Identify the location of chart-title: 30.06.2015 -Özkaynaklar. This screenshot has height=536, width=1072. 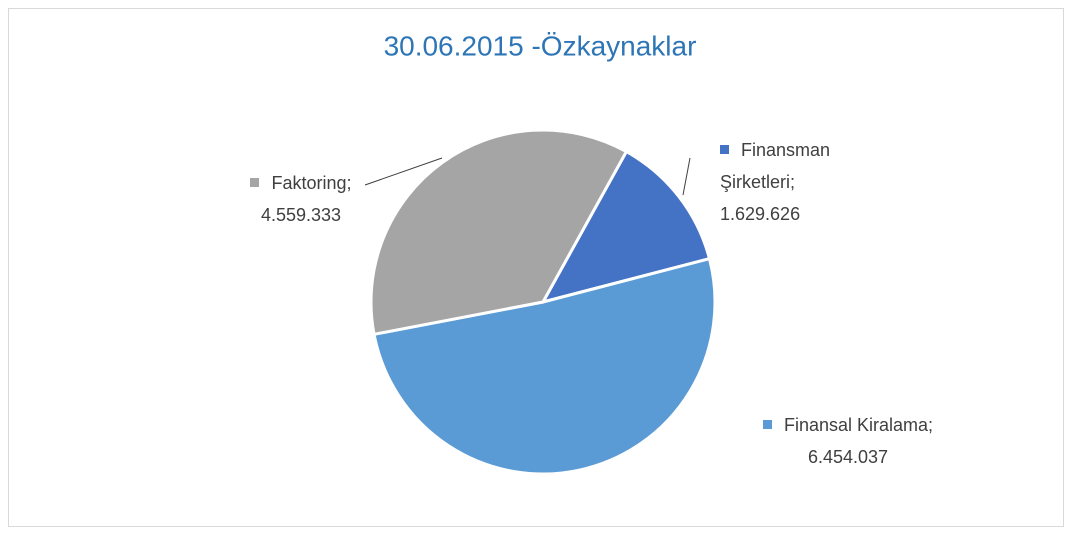
(540, 45).